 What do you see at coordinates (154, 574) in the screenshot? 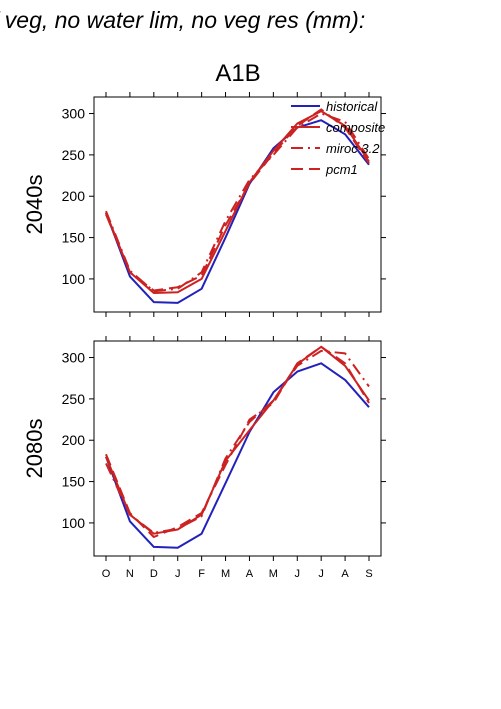
I see `x-tick-label: D` at bounding box center [154, 574].